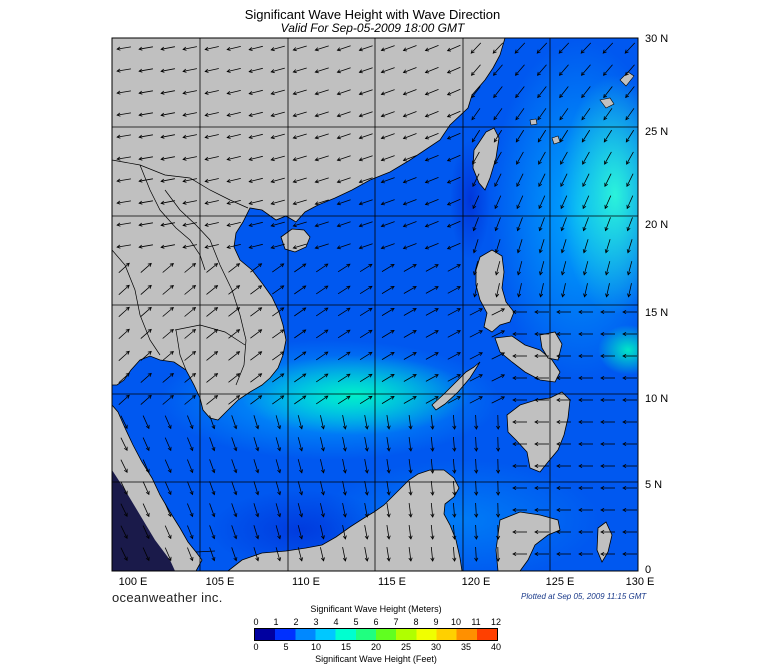 This screenshot has width=775, height=665. What do you see at coordinates (584, 596) in the screenshot?
I see `plotted-timestamp: Plotted at Sep 05, 2009 11:15 GMT` at bounding box center [584, 596].